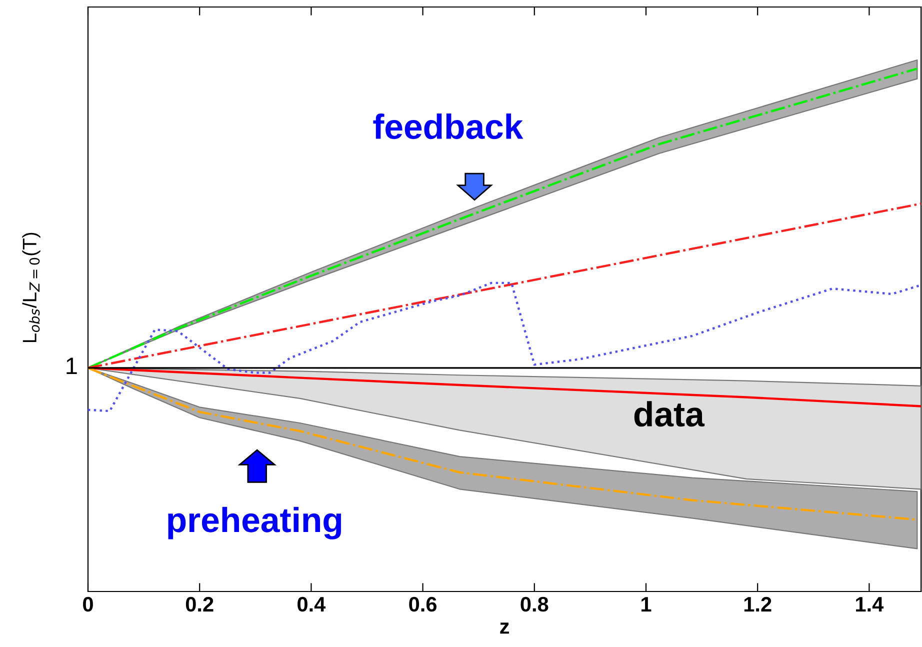 The height and width of the screenshot is (647, 922). Describe the element at coordinates (534, 604) in the screenshot. I see `x-tick-label: 0.8` at that location.